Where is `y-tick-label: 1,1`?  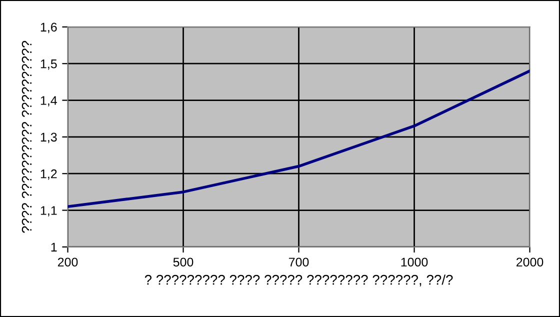 y-tick-label: 1,1 is located at coordinates (48, 211).